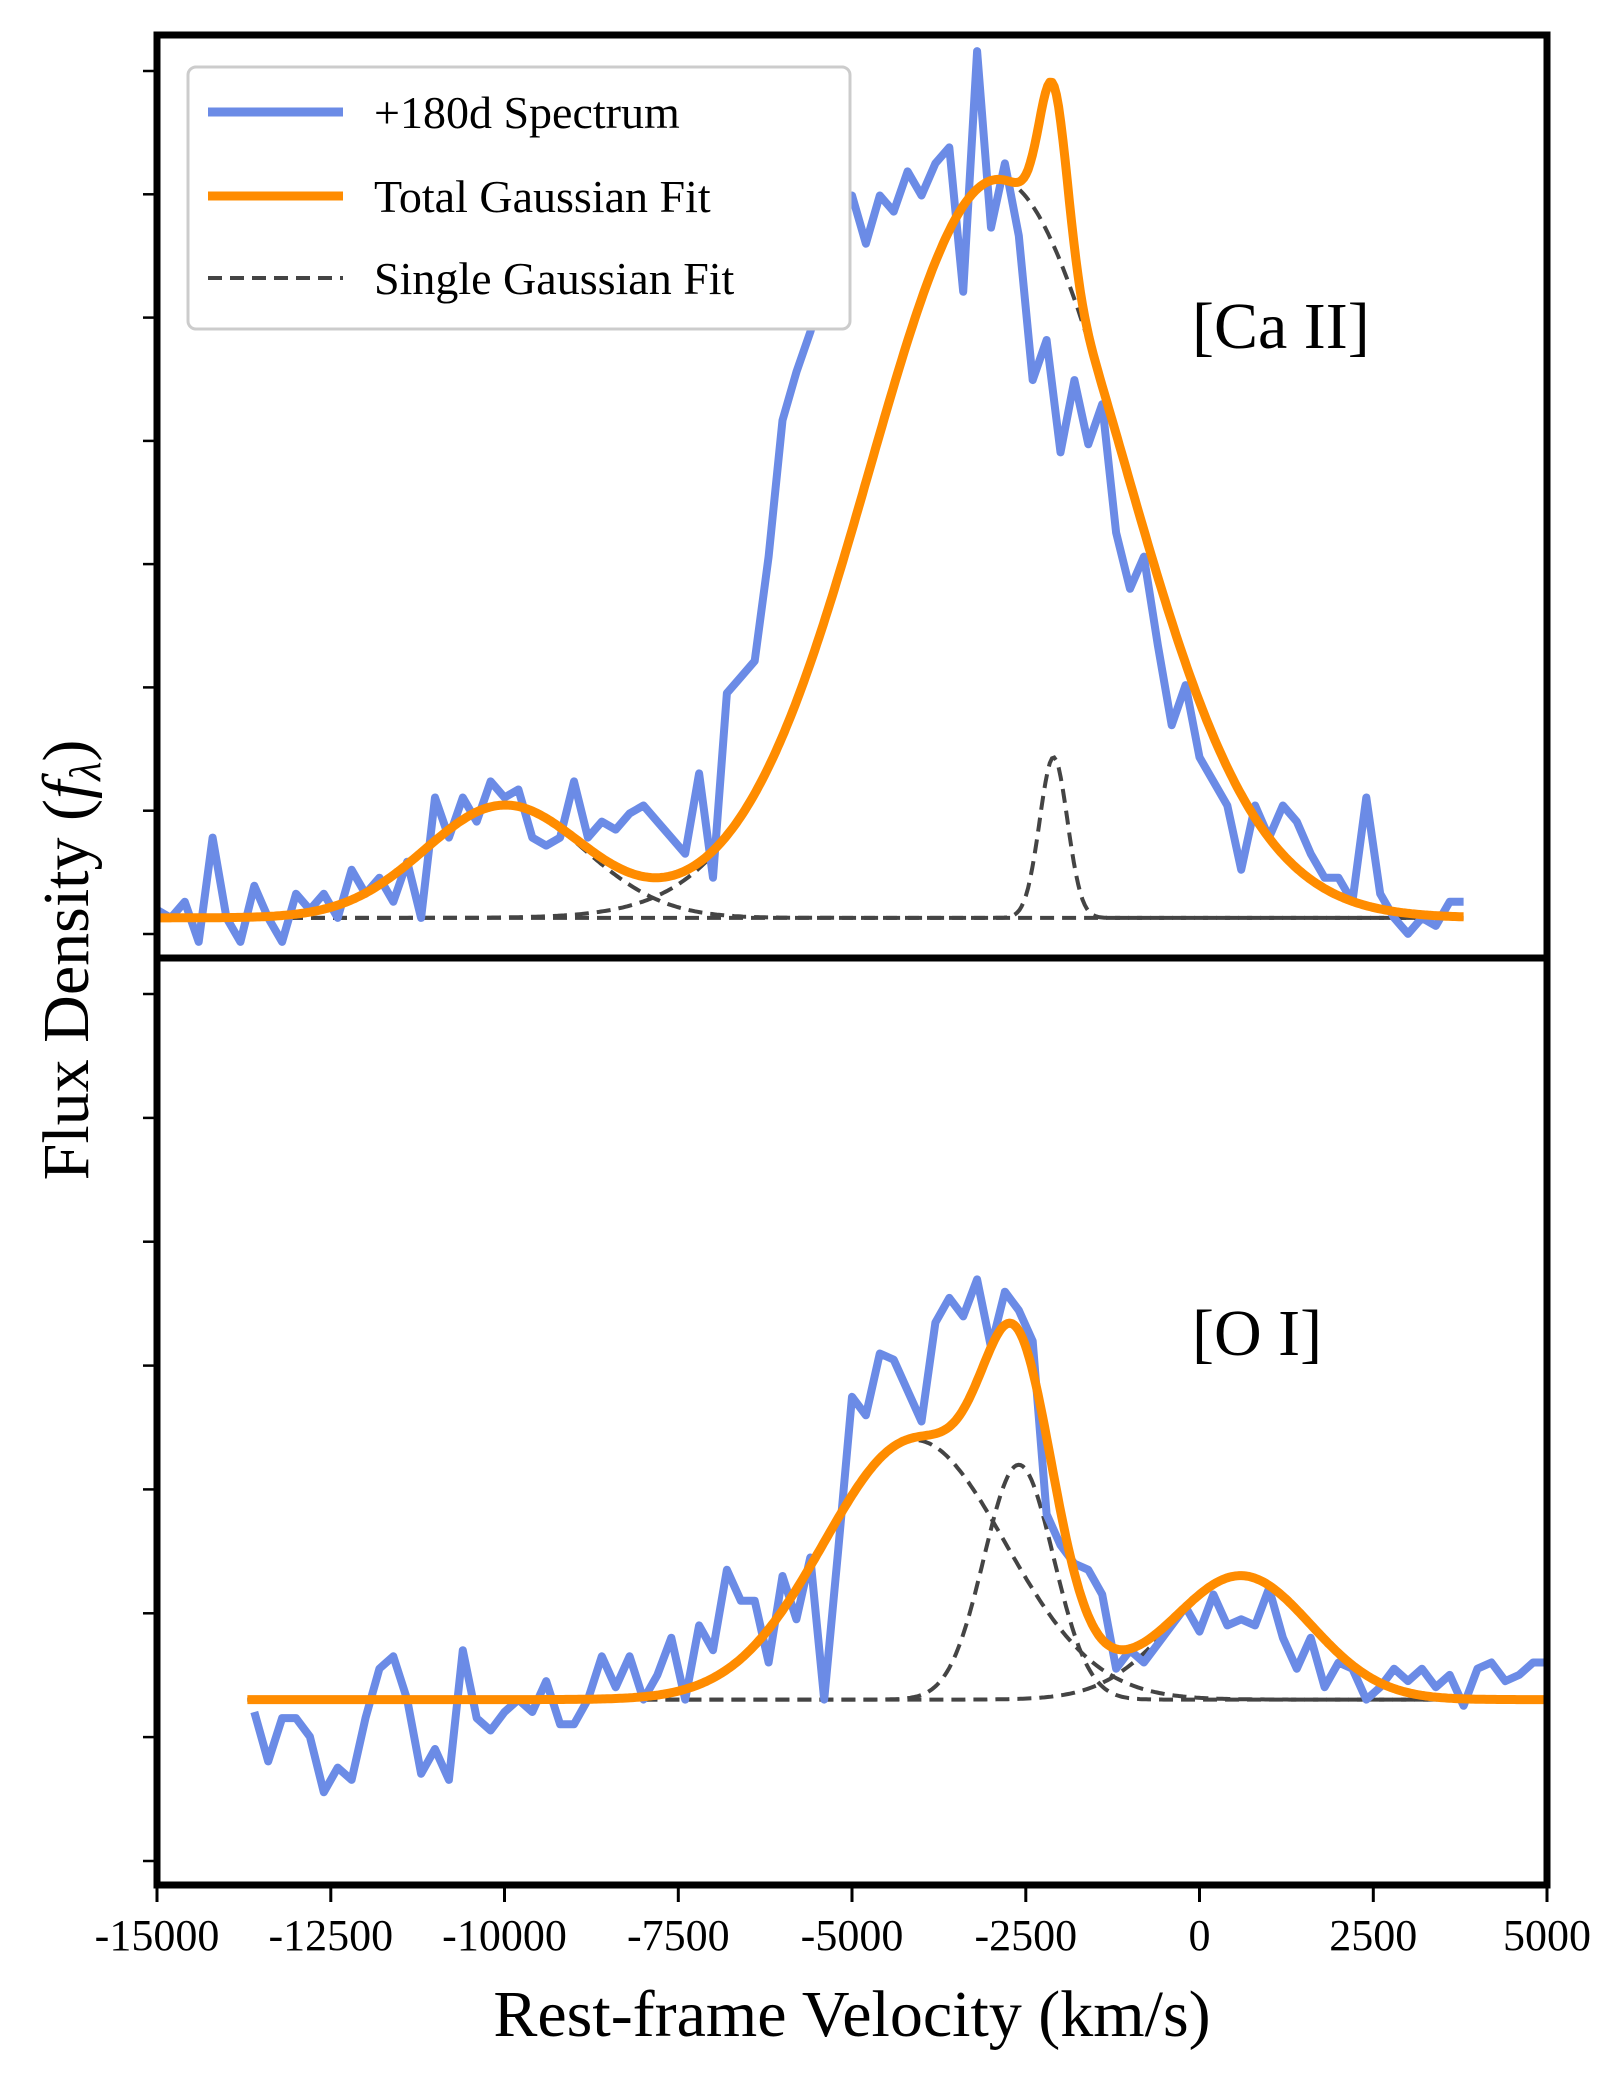 This screenshot has height=2075, width=1620. I want to click on x-tick-label: -2500, so click(1025, 1935).